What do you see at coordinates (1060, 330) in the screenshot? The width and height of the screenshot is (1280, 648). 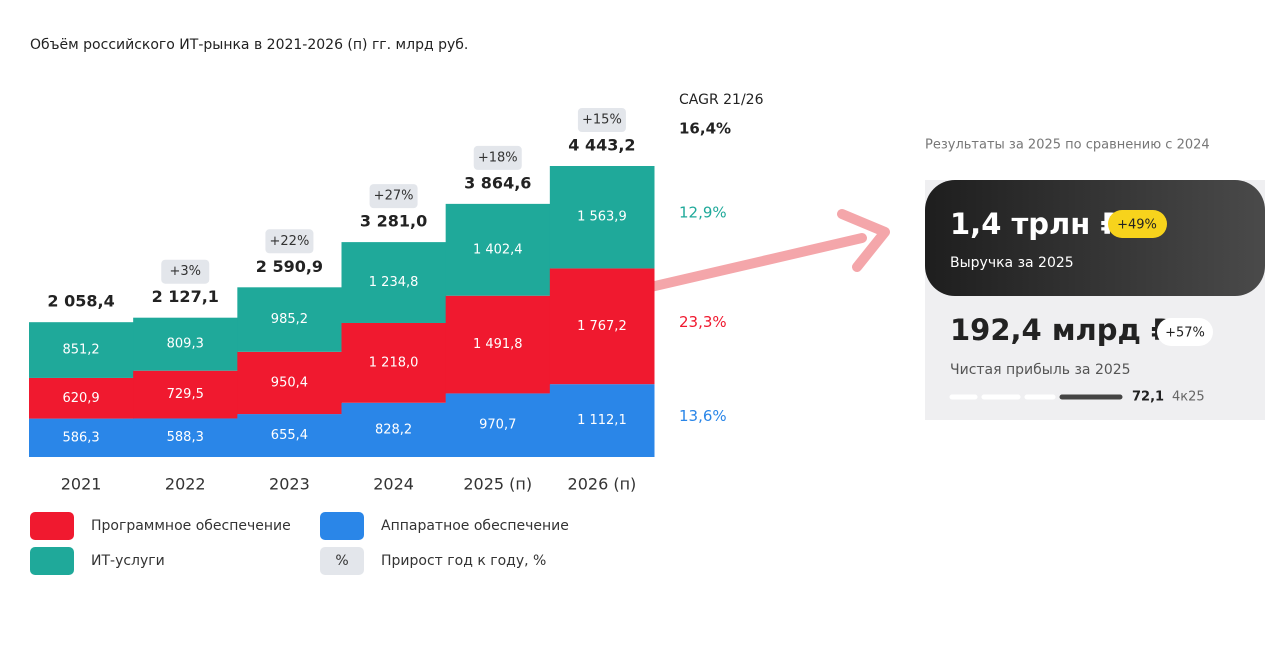 I see `profit-value: 192,4 млрд ₽` at bounding box center [1060, 330].